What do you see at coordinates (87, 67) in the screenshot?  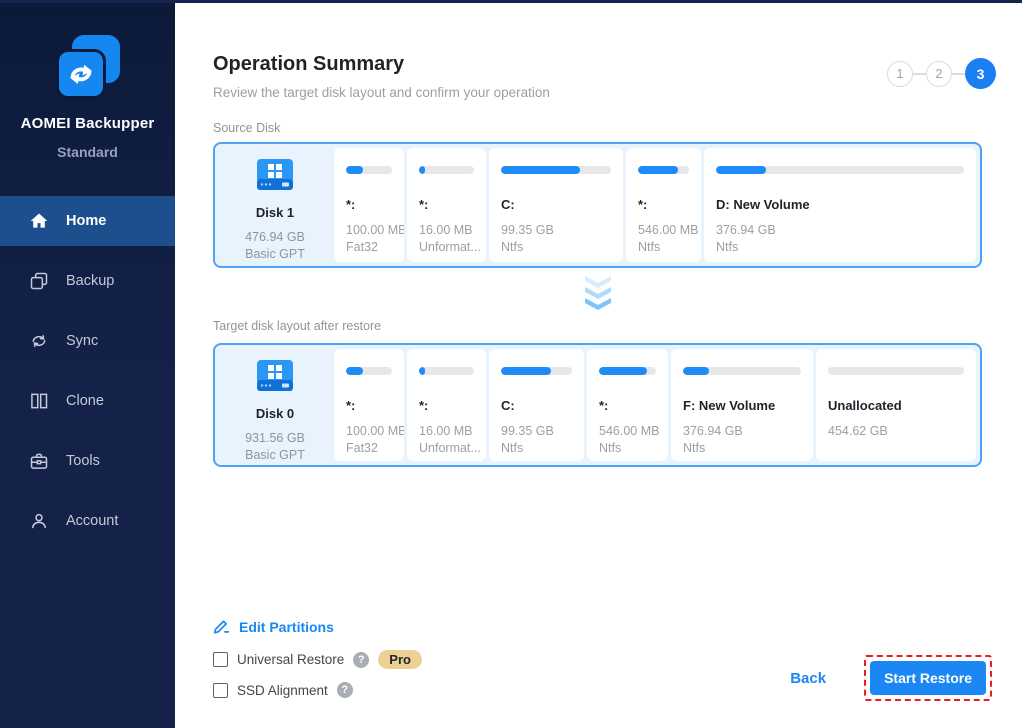 I see `app-logo-icon` at bounding box center [87, 67].